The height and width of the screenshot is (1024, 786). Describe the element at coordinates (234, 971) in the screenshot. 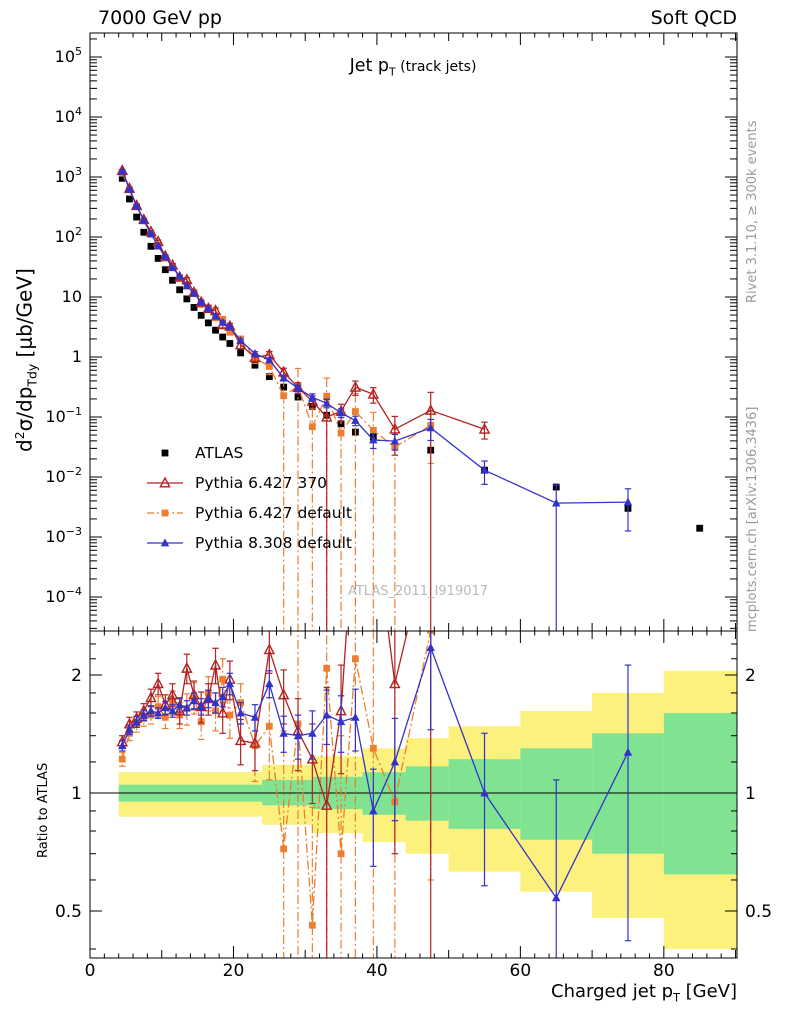

I see `svg-text: 20` at that location.